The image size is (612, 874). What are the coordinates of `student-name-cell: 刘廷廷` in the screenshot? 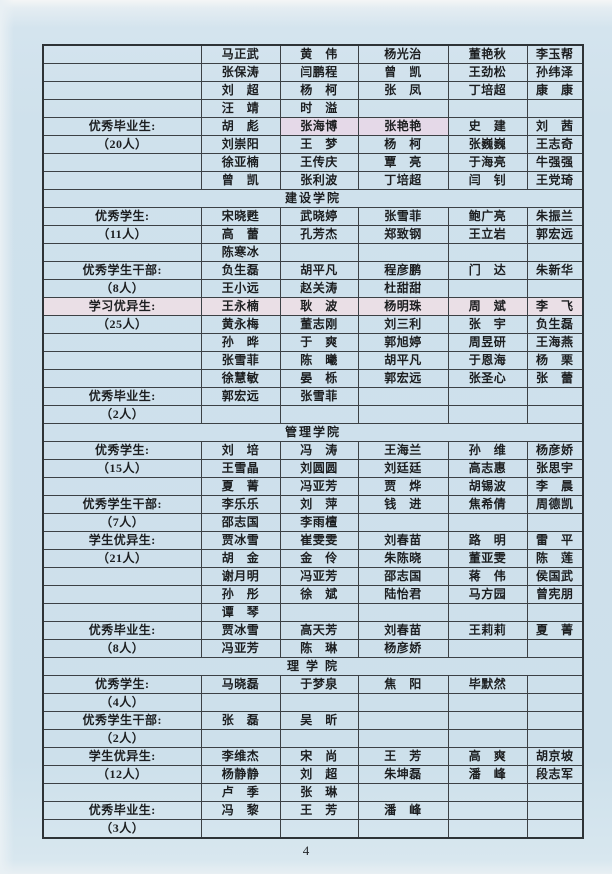 It's located at (403, 468).